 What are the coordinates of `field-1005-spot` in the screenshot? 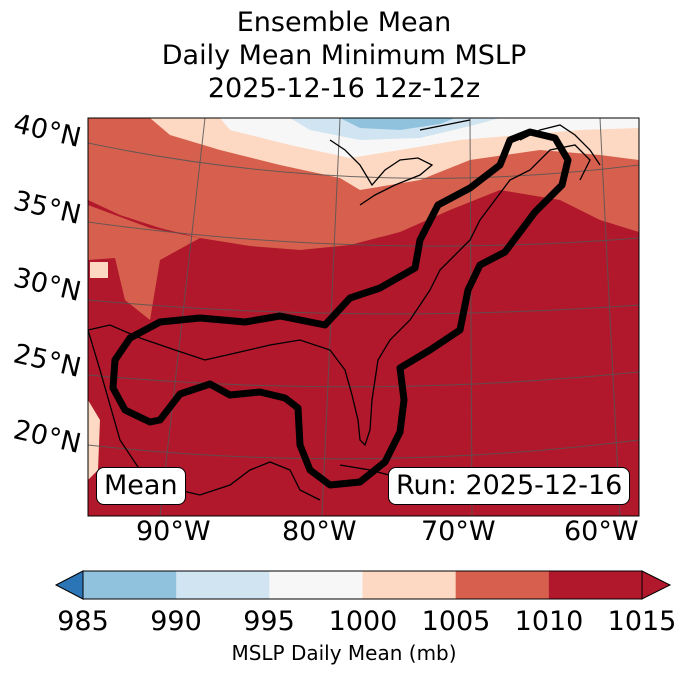 It's located at (99, 270).